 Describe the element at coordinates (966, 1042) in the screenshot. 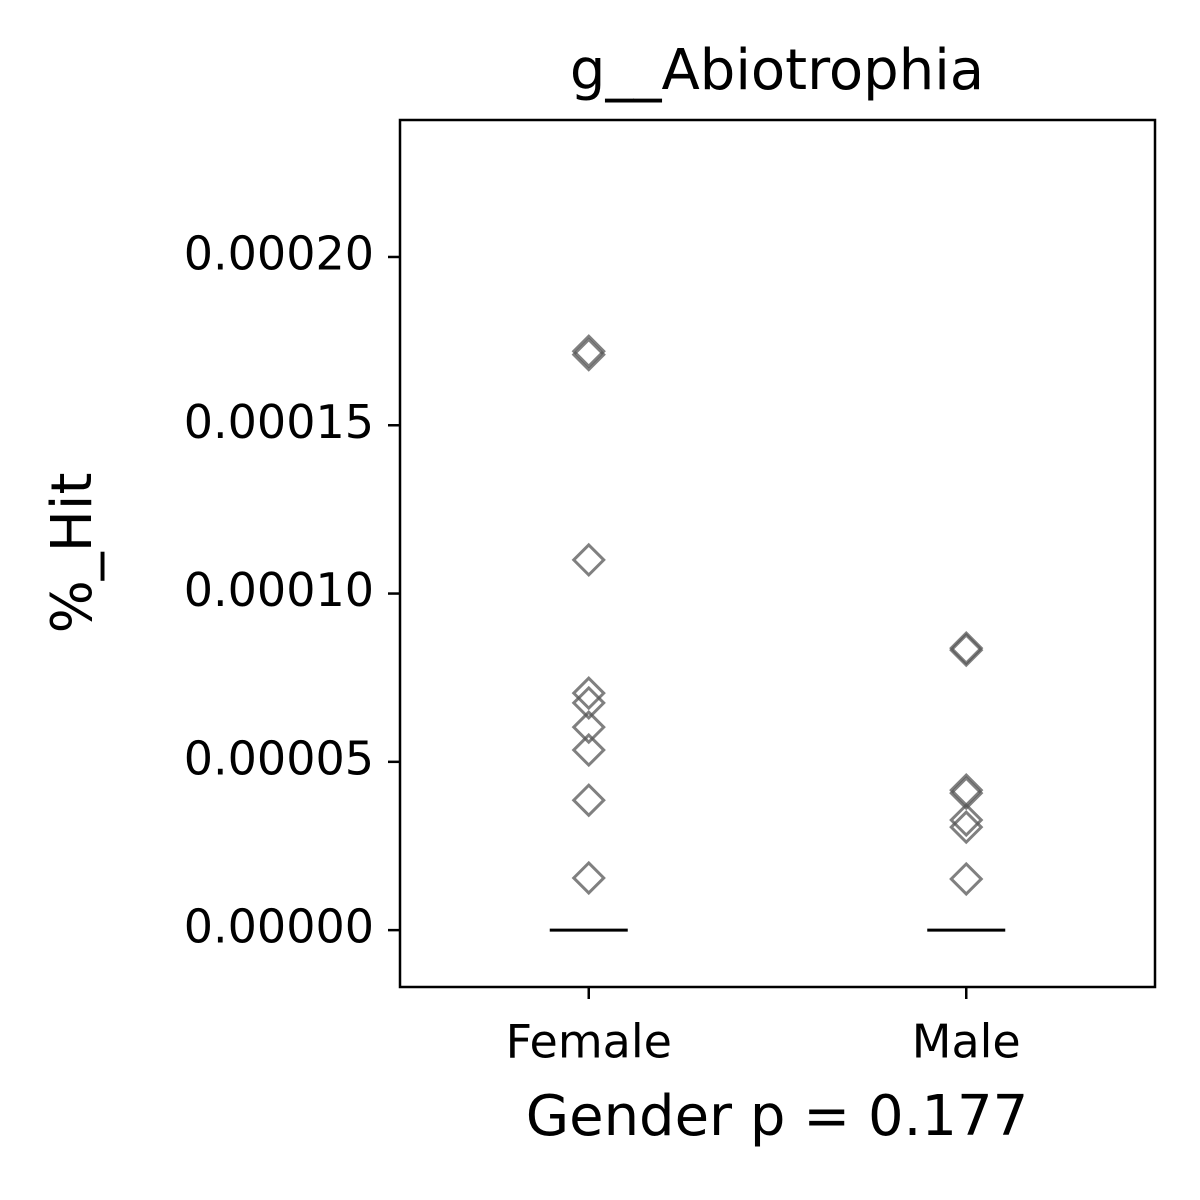

I see `x-tick-label: Male` at that location.